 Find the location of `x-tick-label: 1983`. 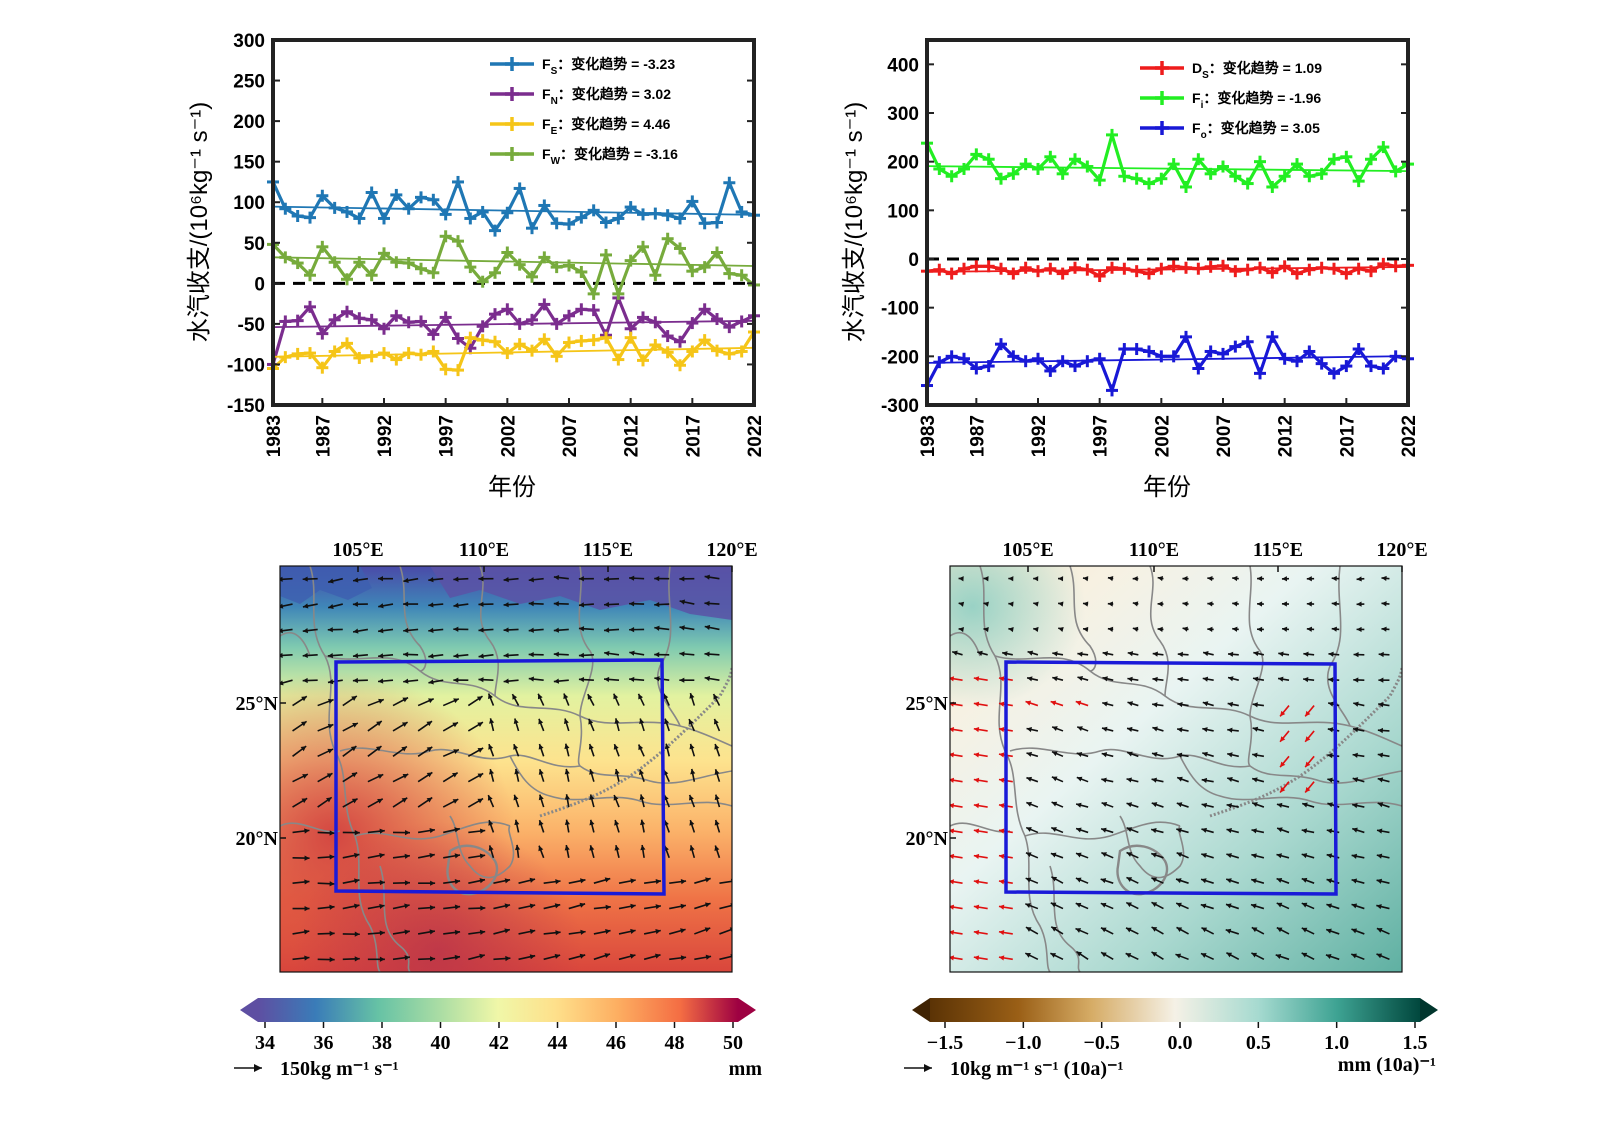

x-tick-label: 1983 is located at coordinates (928, 436).